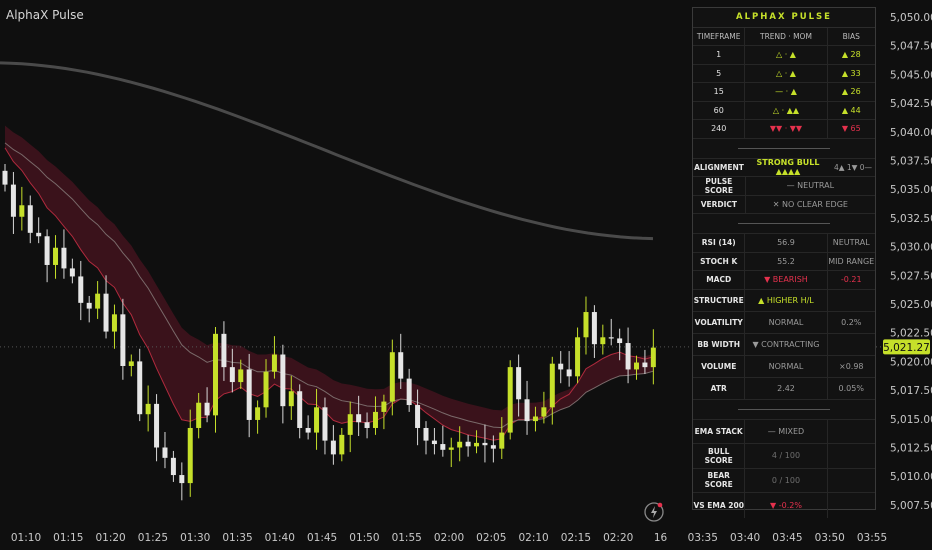 The image size is (932, 550). What do you see at coordinates (491, 538) in the screenshot?
I see `time-tick-label: 02:05` at bounding box center [491, 538].